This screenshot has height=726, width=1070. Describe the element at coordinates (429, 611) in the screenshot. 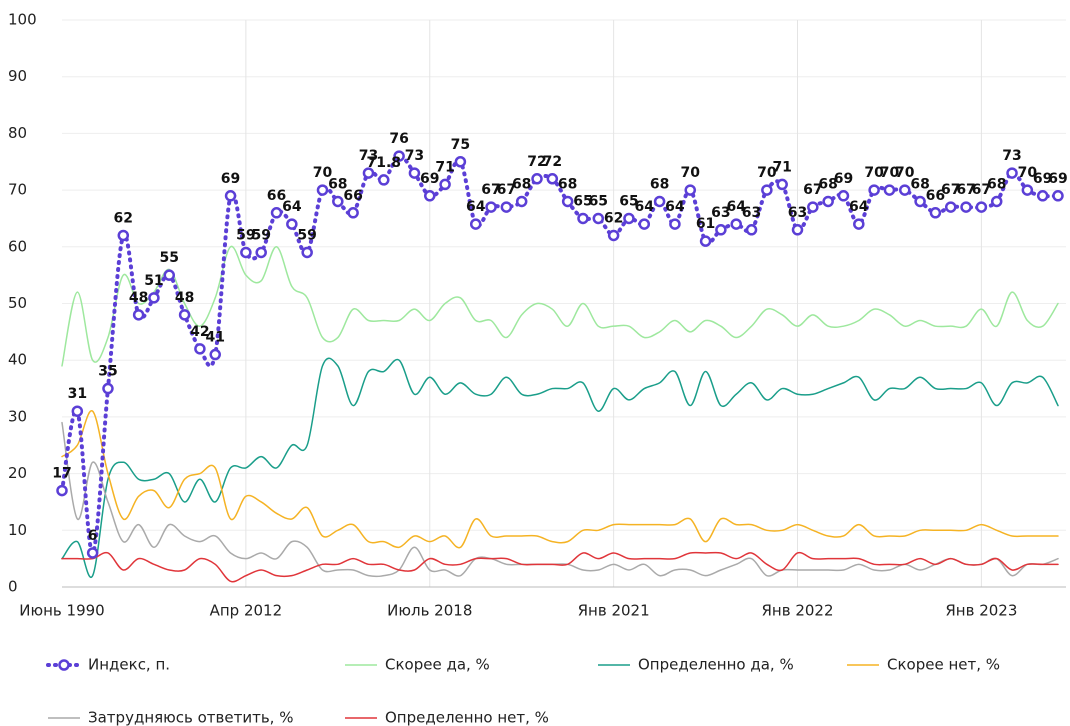

I see `x-tick-label: Июль 2018` at that location.